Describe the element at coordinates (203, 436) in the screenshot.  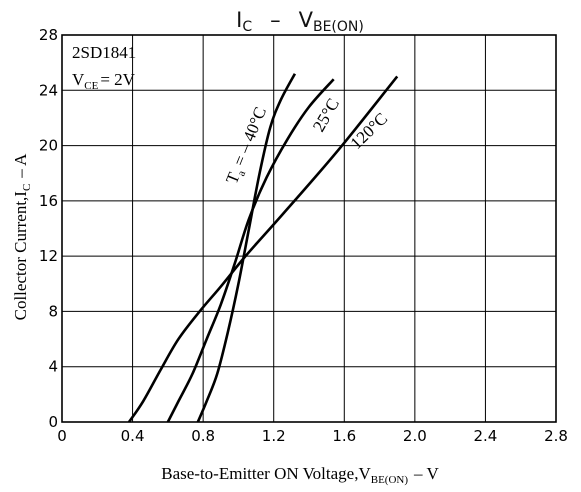
I see `x-tick-label: 0.8` at that location.